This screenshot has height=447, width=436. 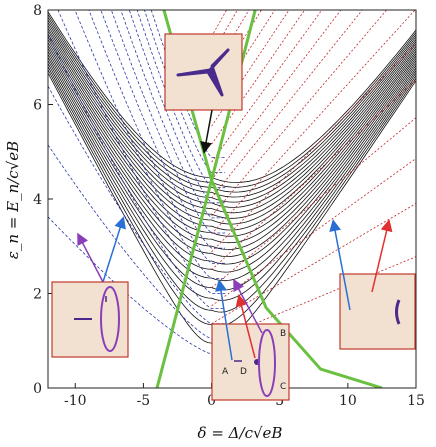 I want to click on y-tick-label: 6, so click(x=37, y=106).